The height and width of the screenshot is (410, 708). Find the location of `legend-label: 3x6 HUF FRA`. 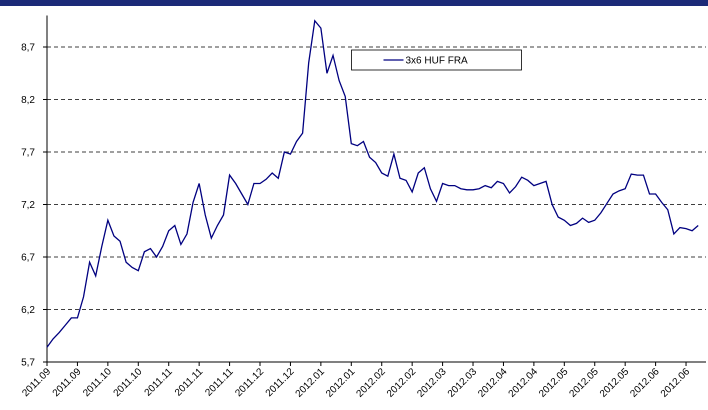

legend-label: 3x6 HUF FRA is located at coordinates (437, 61).